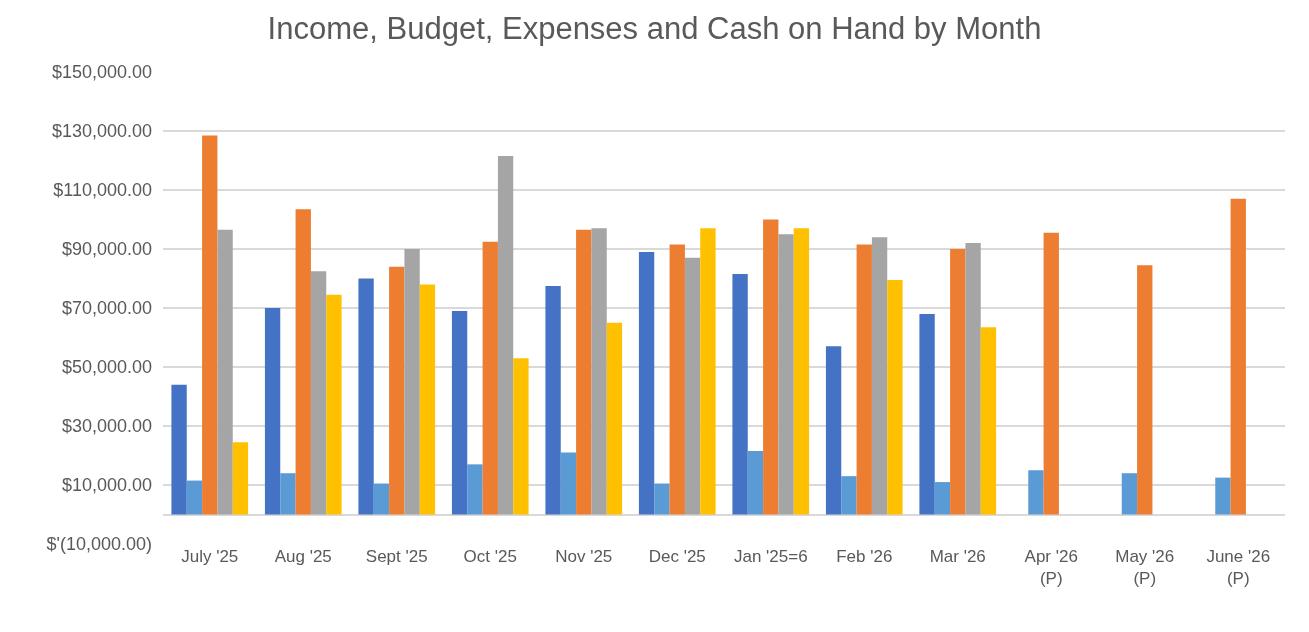 Image resolution: width=1309 pixels, height=632 pixels. What do you see at coordinates (490, 556) in the screenshot?
I see `x-tick-label: Oct '25` at bounding box center [490, 556].